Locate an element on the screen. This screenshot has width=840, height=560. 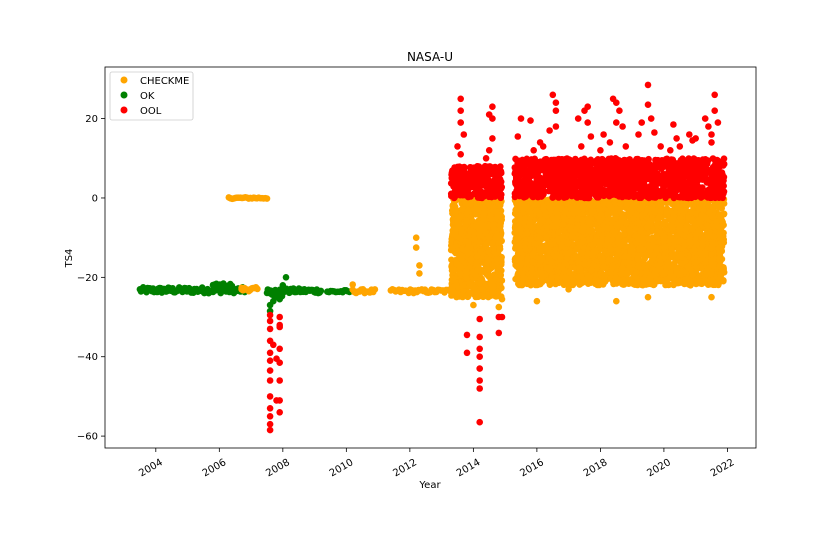
point-ok is located at coordinates (232, 286).